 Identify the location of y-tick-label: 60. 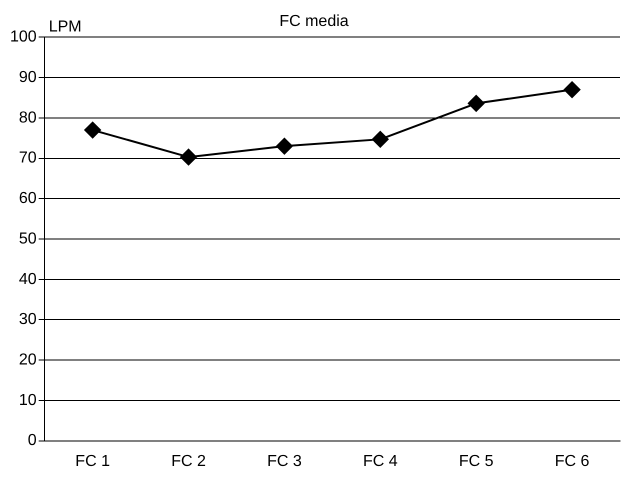
(27, 199).